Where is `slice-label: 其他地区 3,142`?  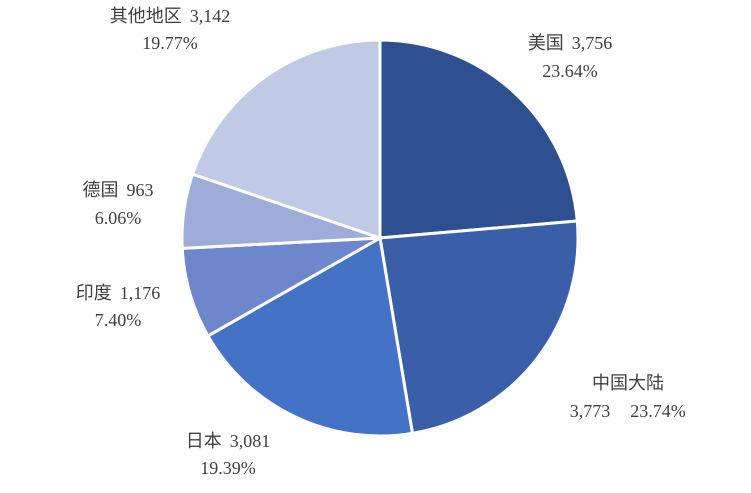 slice-label: 其他地区 3,142 is located at coordinates (170, 16).